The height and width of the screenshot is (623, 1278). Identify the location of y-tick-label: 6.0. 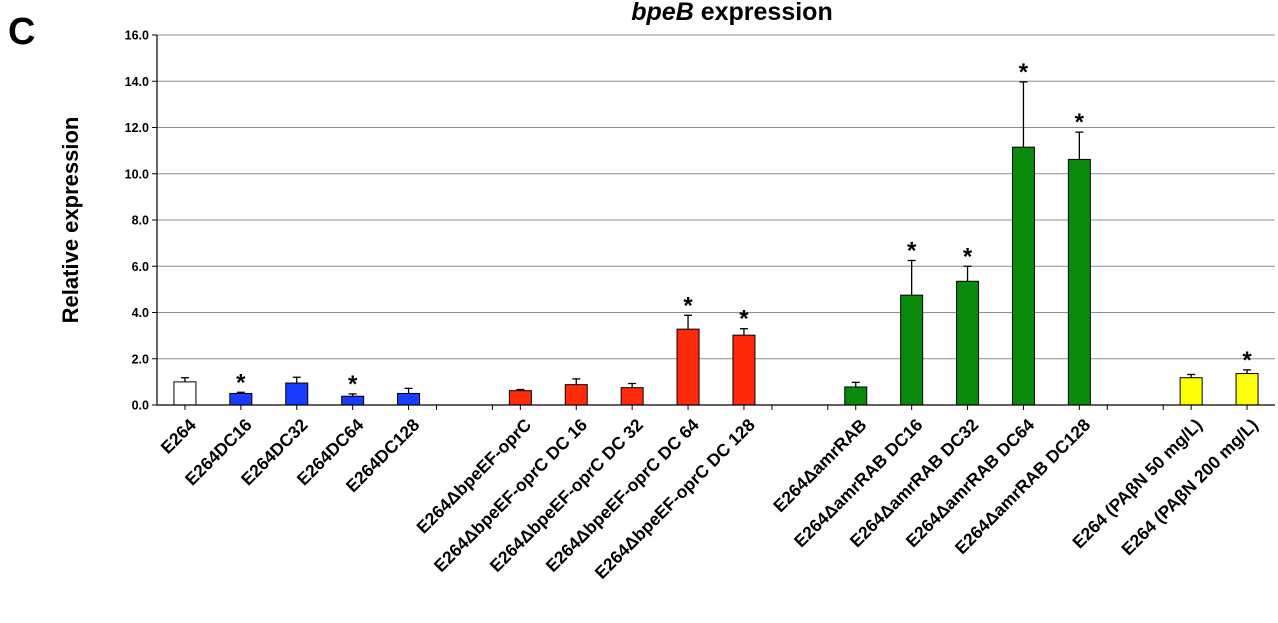
(140, 267).